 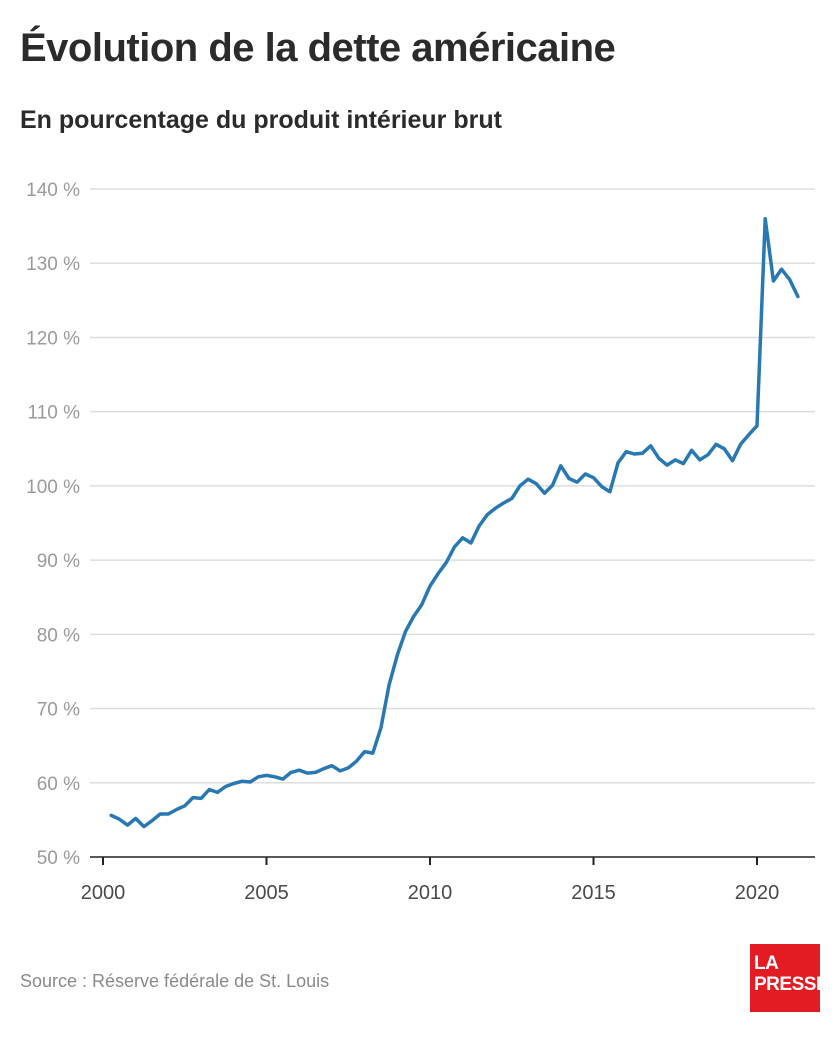 I want to click on y-tick-label: 50 %, so click(x=58, y=858).